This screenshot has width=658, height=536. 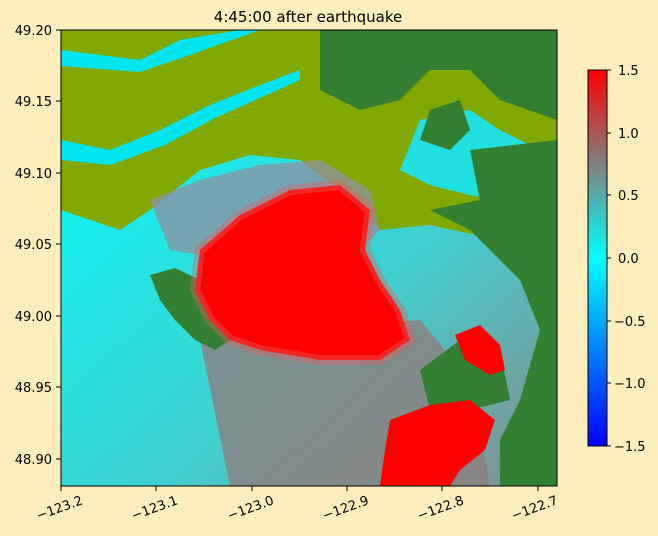 I want to click on x-tick-label: −123.0, so click(x=251, y=508).